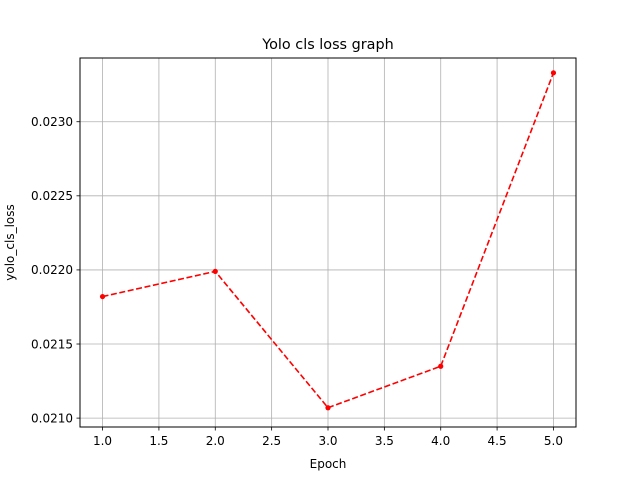 The width and height of the screenshot is (640, 480). What do you see at coordinates (215, 441) in the screenshot?
I see `x-tick-label: 2.0` at bounding box center [215, 441].